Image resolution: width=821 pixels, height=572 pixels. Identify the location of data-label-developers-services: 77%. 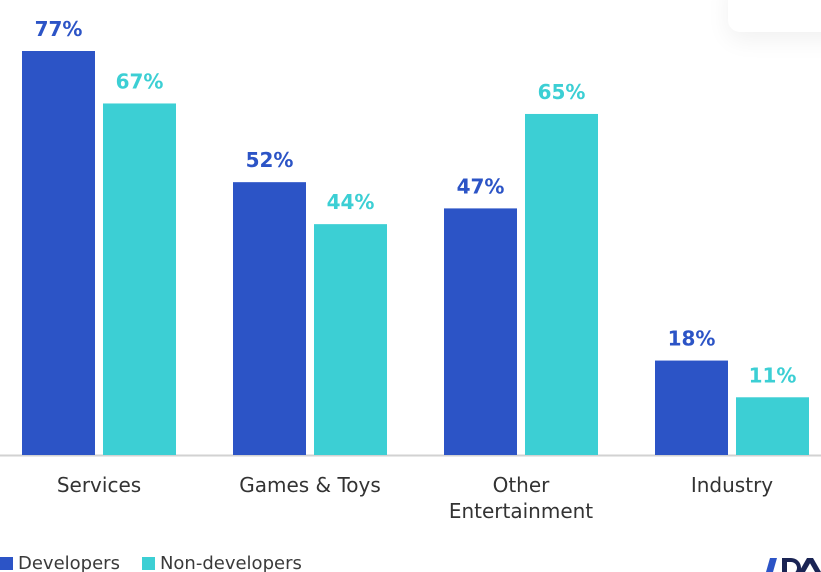
(59, 29).